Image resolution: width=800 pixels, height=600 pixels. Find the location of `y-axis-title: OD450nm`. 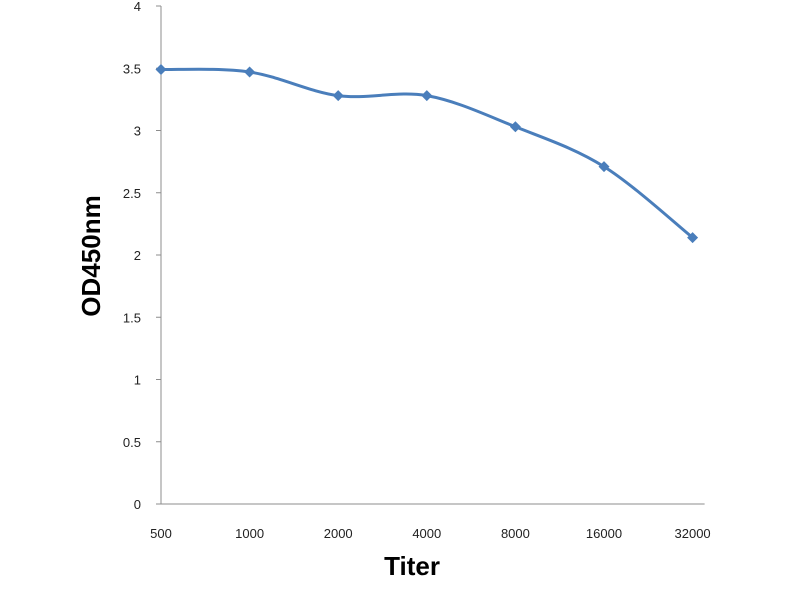

y-axis-title: OD450nm is located at coordinates (91, 255).